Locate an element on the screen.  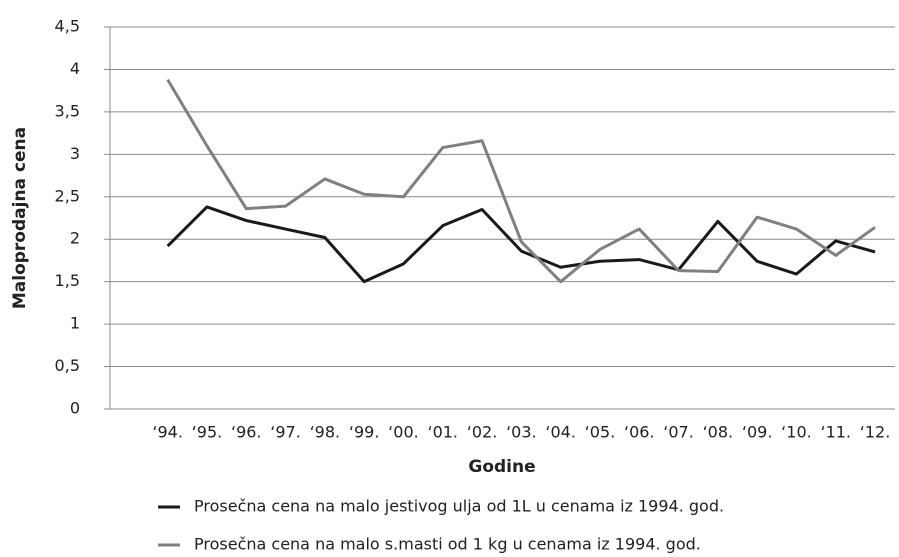
x-tick-label: ‘99. is located at coordinates (364, 432).